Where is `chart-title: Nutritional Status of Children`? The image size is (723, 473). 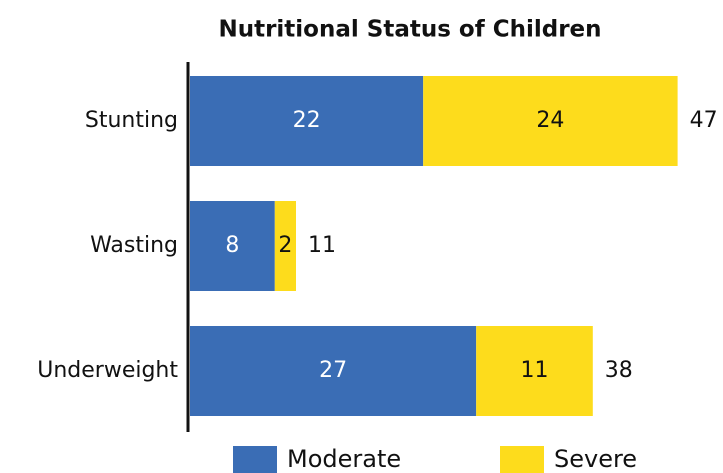 chart-title: Nutritional Status of Children is located at coordinates (409, 30).